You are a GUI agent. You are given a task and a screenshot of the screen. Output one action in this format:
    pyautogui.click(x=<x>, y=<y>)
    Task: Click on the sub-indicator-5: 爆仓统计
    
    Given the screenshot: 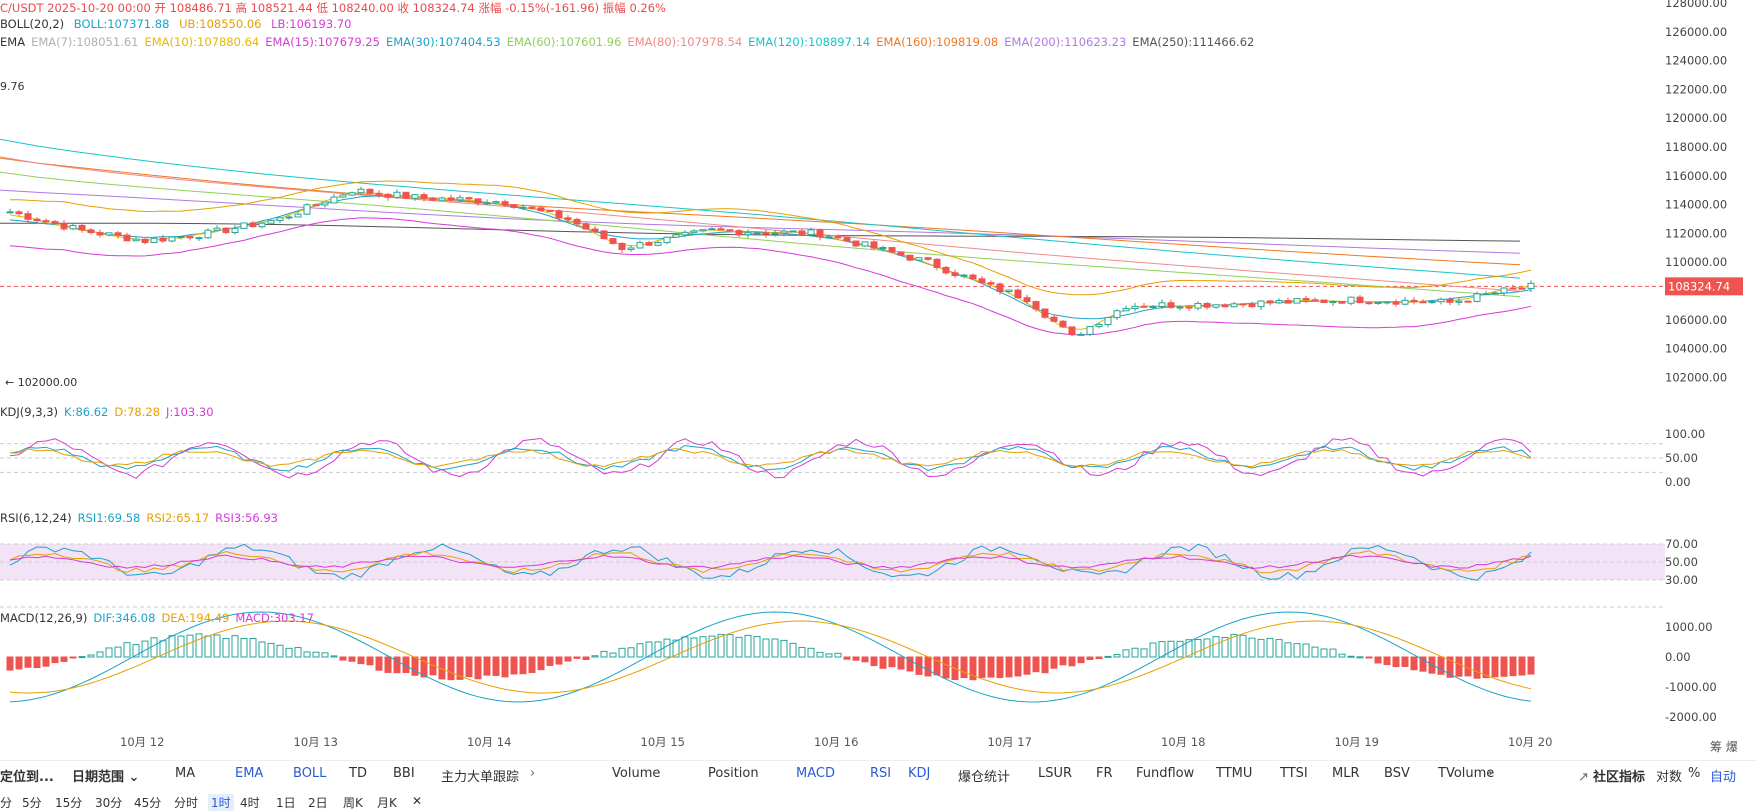 What is the action you would take?
    pyautogui.click(x=984, y=777)
    